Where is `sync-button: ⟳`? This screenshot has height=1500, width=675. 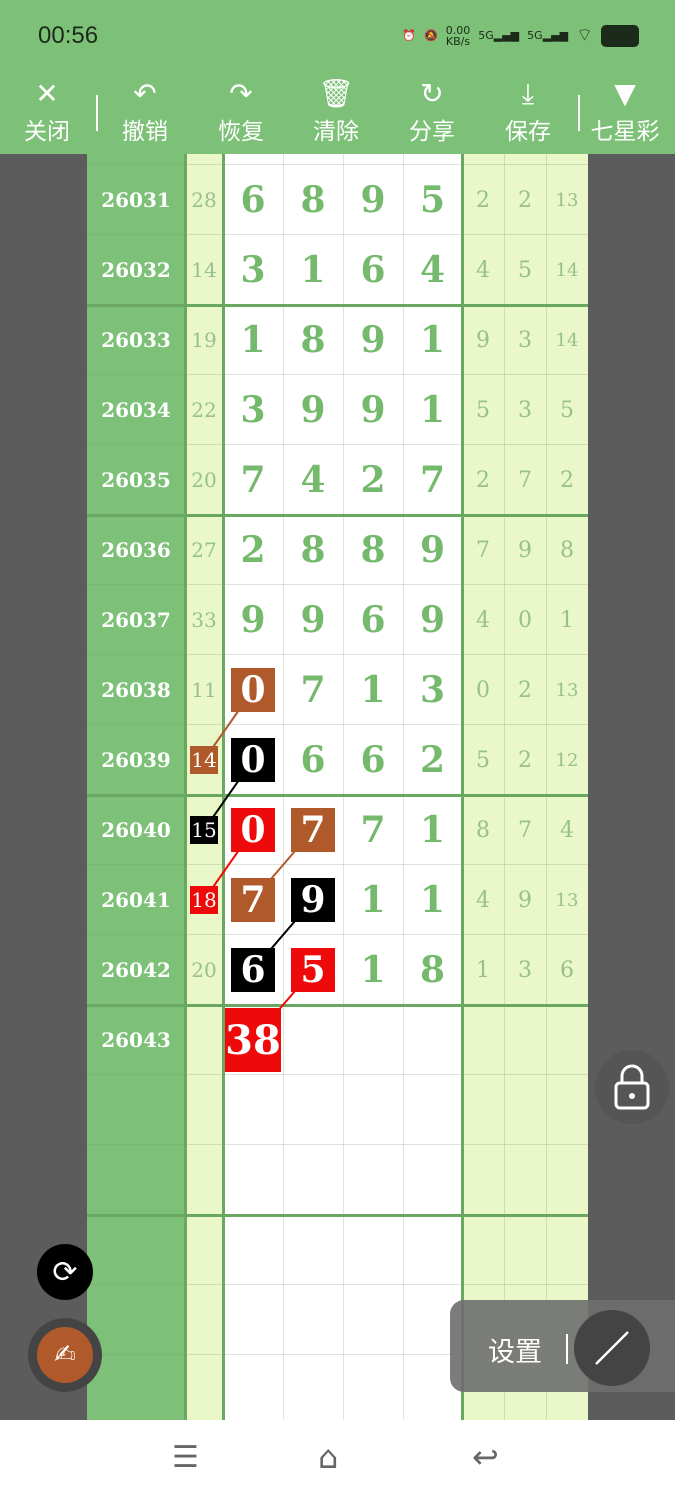
sync-button: ⟳ is located at coordinates (65, 1272).